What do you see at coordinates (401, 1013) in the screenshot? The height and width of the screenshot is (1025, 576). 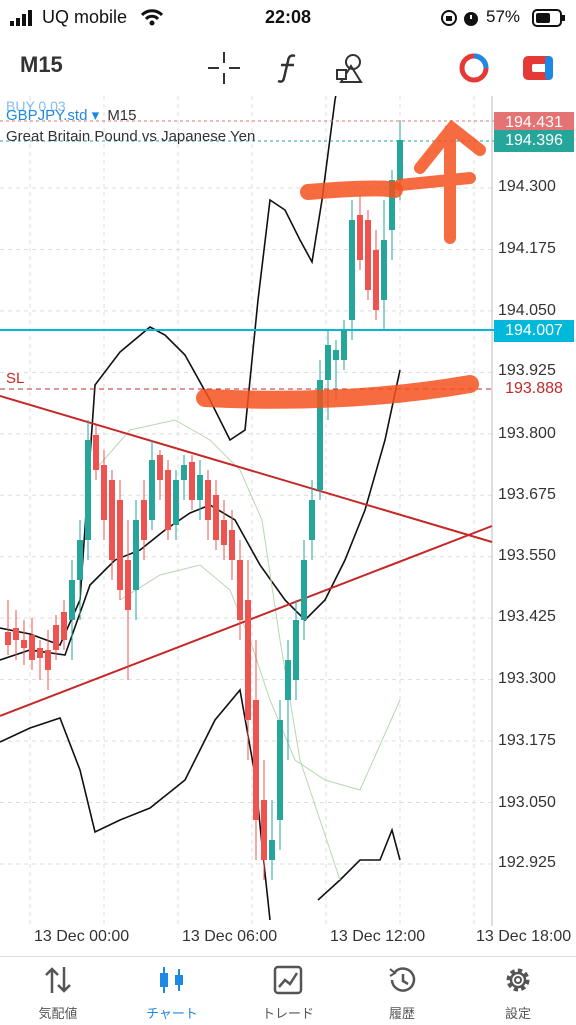 I see `nav-label: 履歴` at bounding box center [401, 1013].